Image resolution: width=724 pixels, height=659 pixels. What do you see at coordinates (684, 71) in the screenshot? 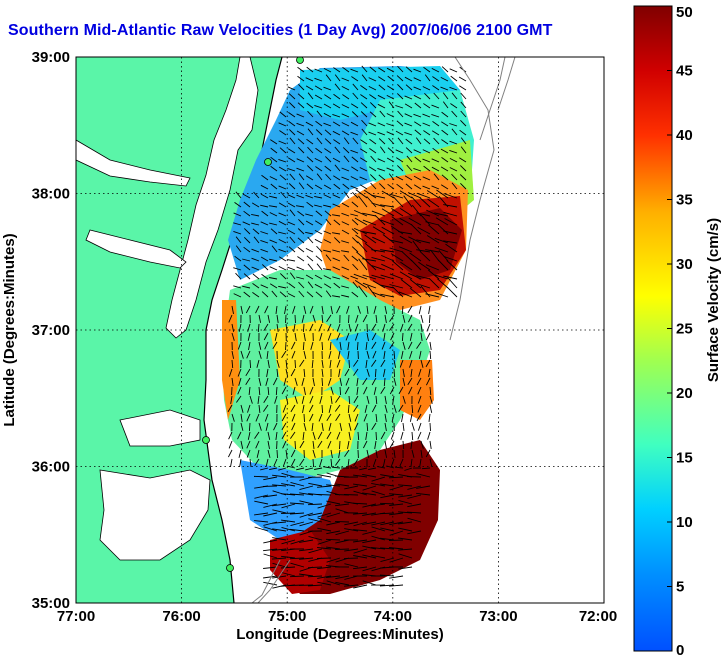
I see `colorbar-tick-label: 45` at bounding box center [684, 71].